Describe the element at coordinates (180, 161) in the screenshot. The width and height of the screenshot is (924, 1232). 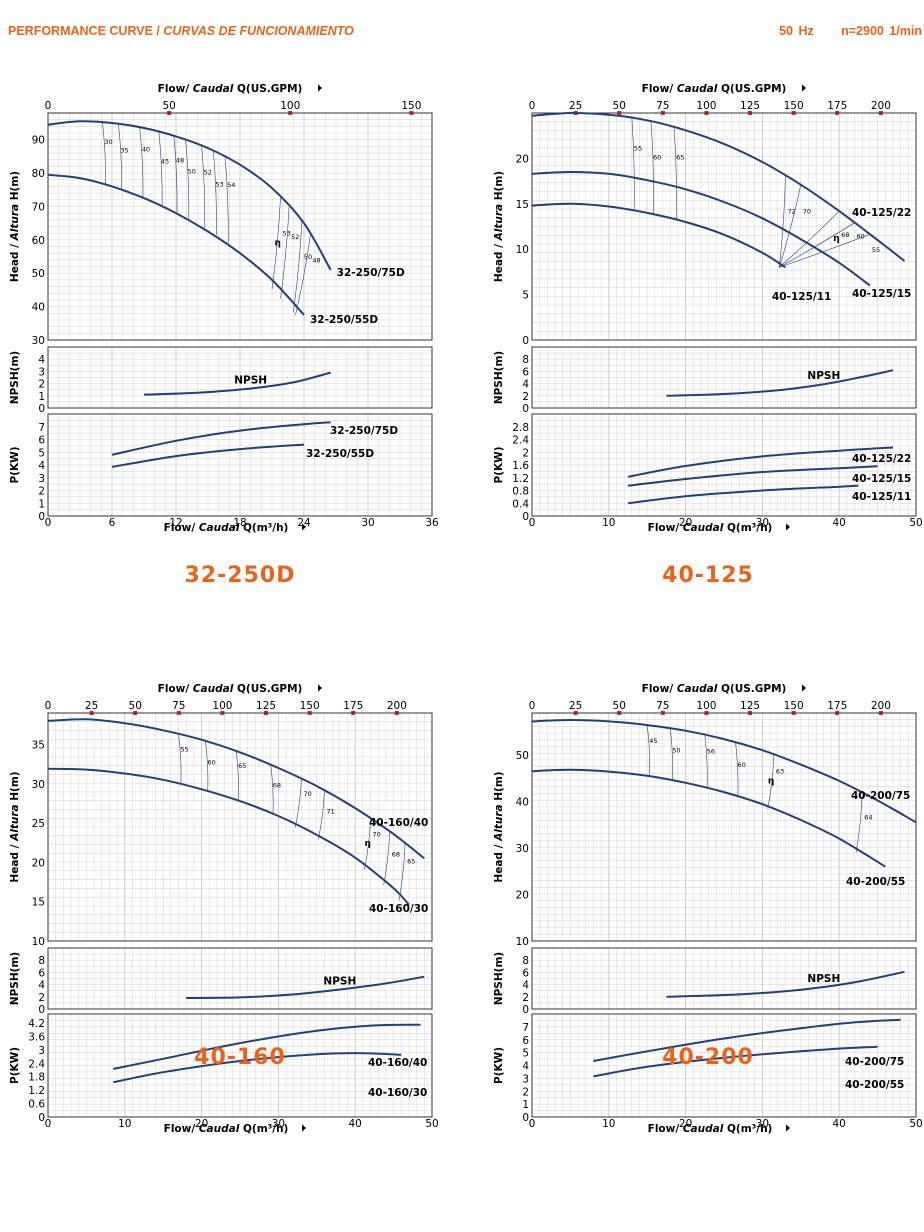
I see `efficiency-label: 48` at that location.